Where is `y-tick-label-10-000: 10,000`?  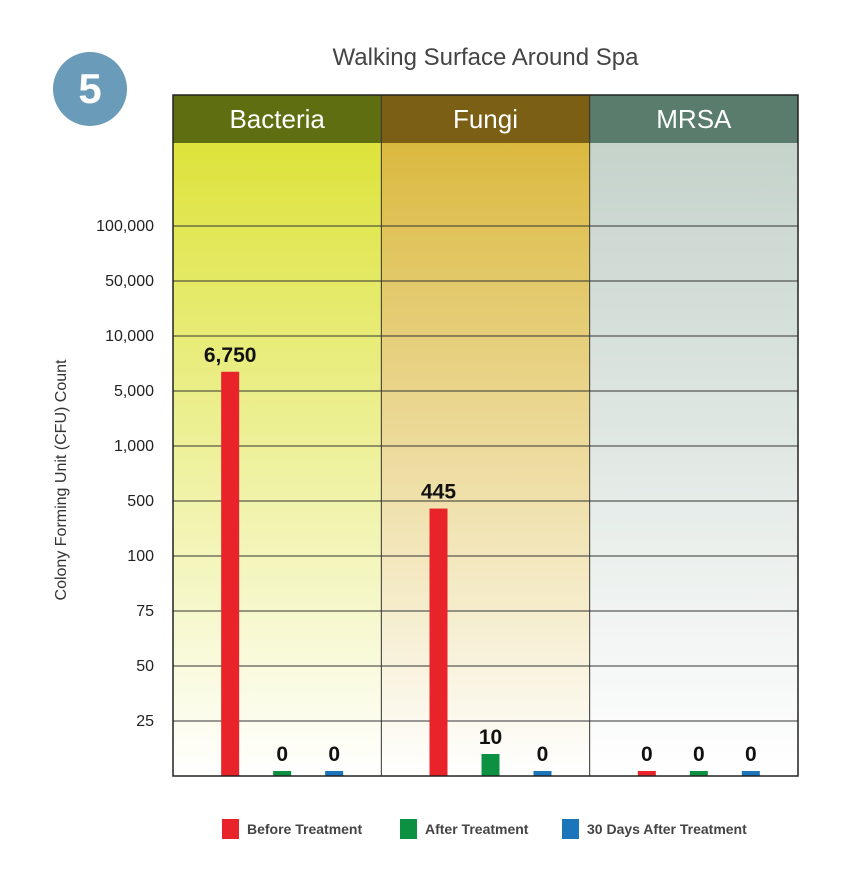 y-tick-label-10-000: 10,000 is located at coordinates (129, 336).